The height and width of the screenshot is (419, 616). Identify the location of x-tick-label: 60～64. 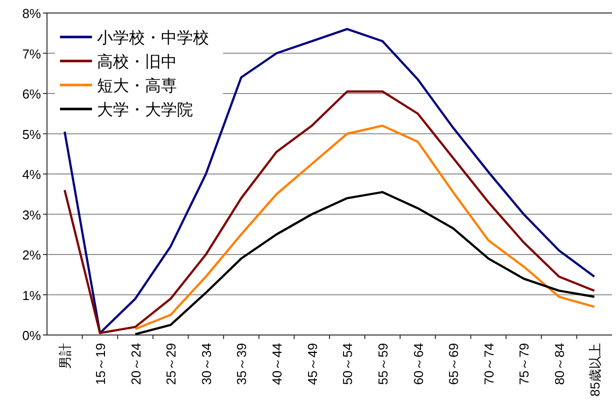
(418, 364).